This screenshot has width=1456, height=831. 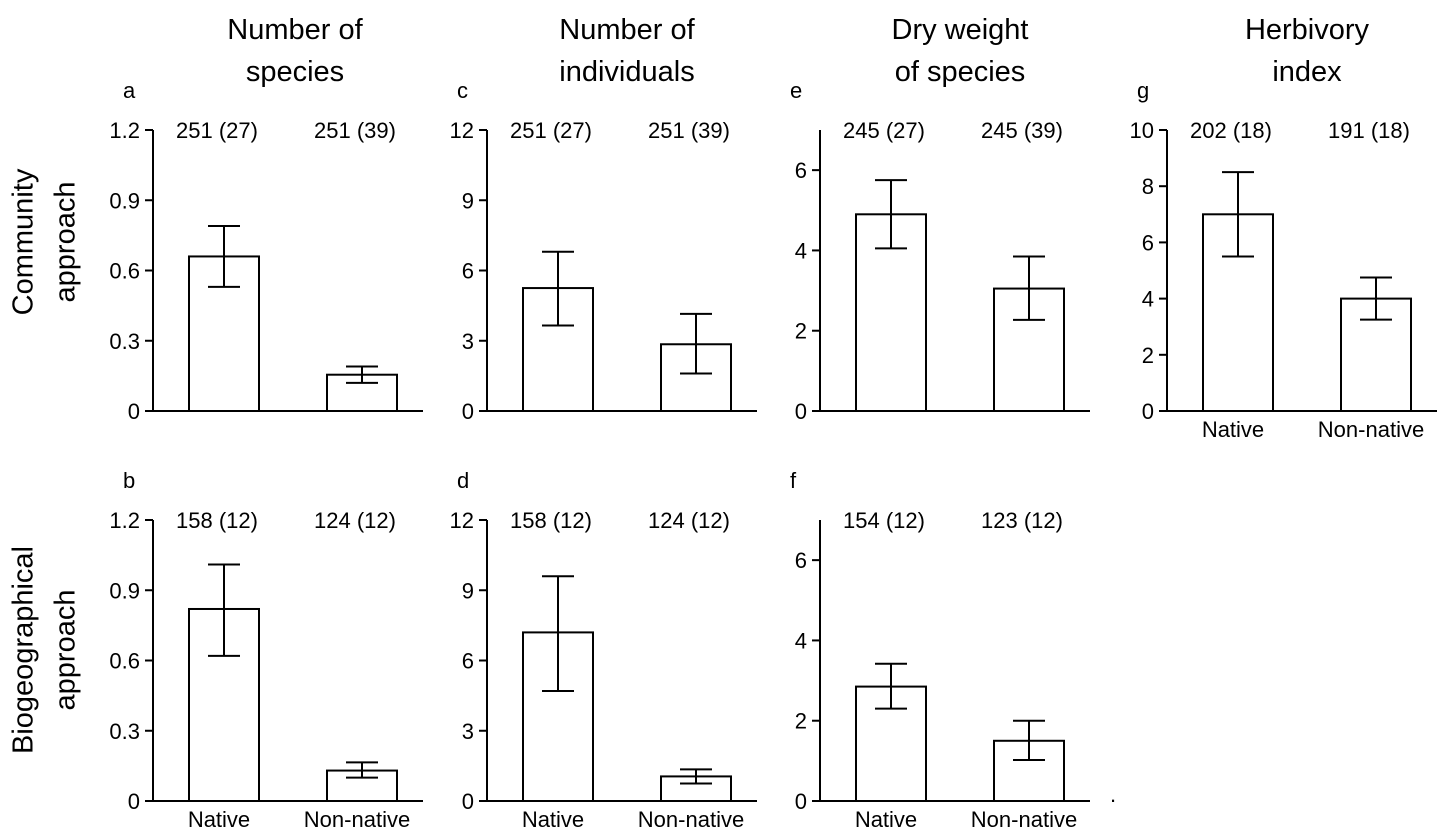 I want to click on panel-e: e 0 2 4 6 245 (27) 245 (39), so click(x=940, y=251).